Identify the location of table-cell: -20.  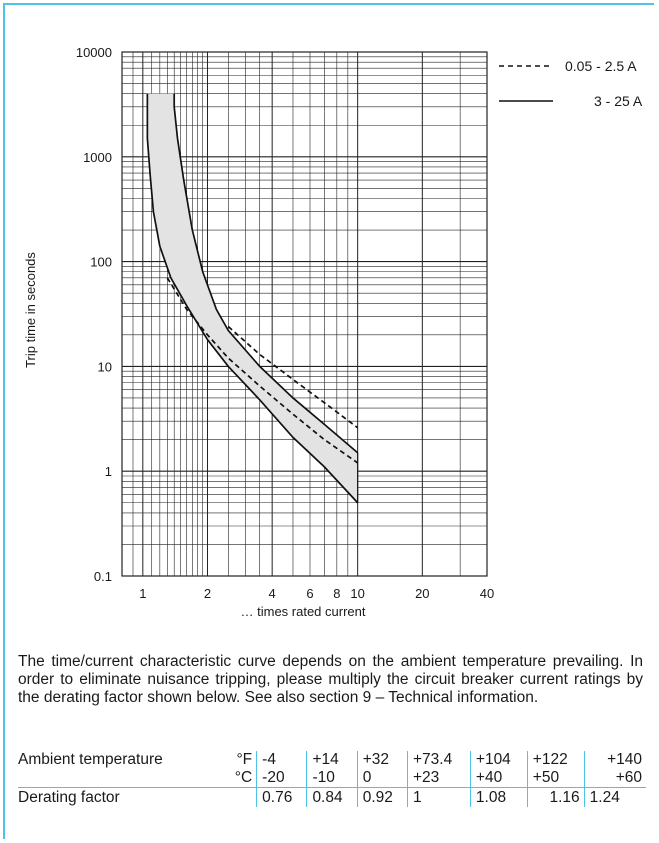
(281, 778).